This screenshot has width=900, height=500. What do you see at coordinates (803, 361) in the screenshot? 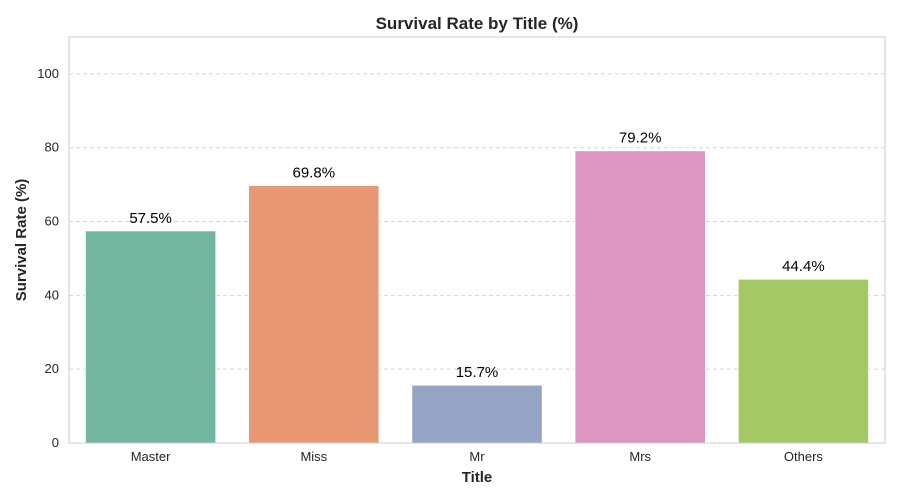
I see `bar-others` at bounding box center [803, 361].